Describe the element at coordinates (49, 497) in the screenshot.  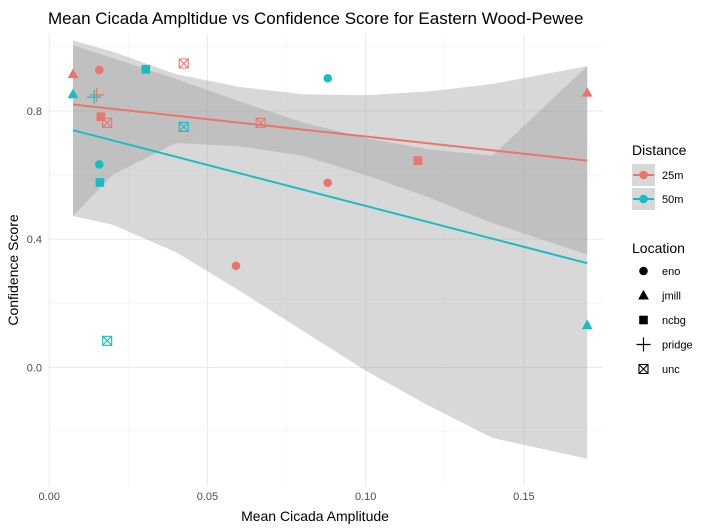
I see `x-tick-label: 0.00` at that location.